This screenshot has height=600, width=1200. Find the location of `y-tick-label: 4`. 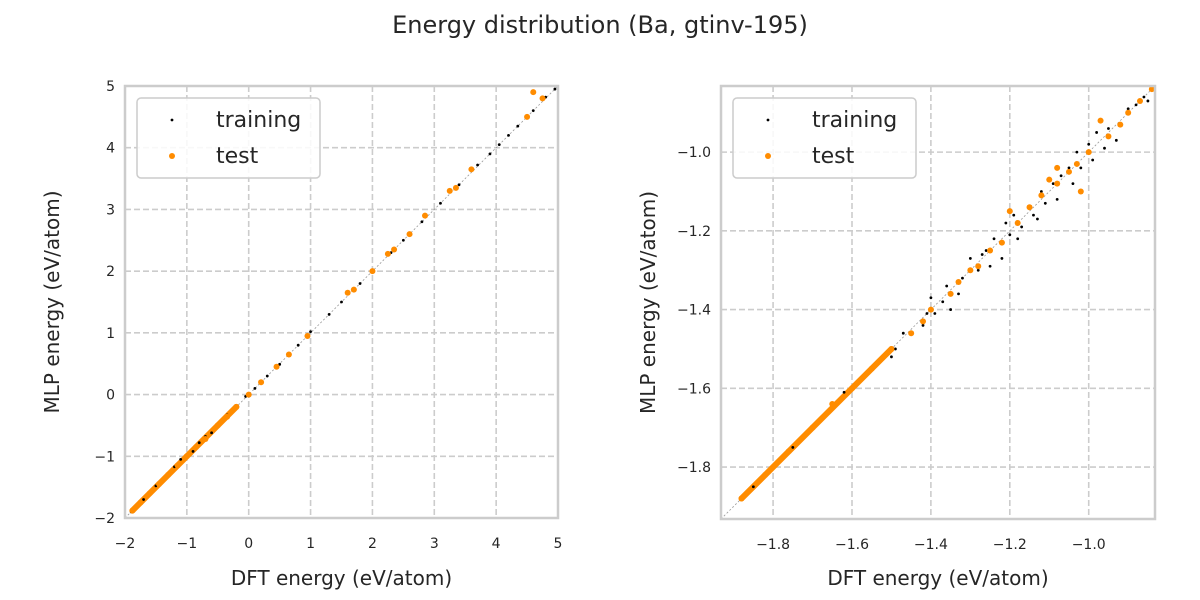

y-tick-label: 4 is located at coordinates (110, 149).